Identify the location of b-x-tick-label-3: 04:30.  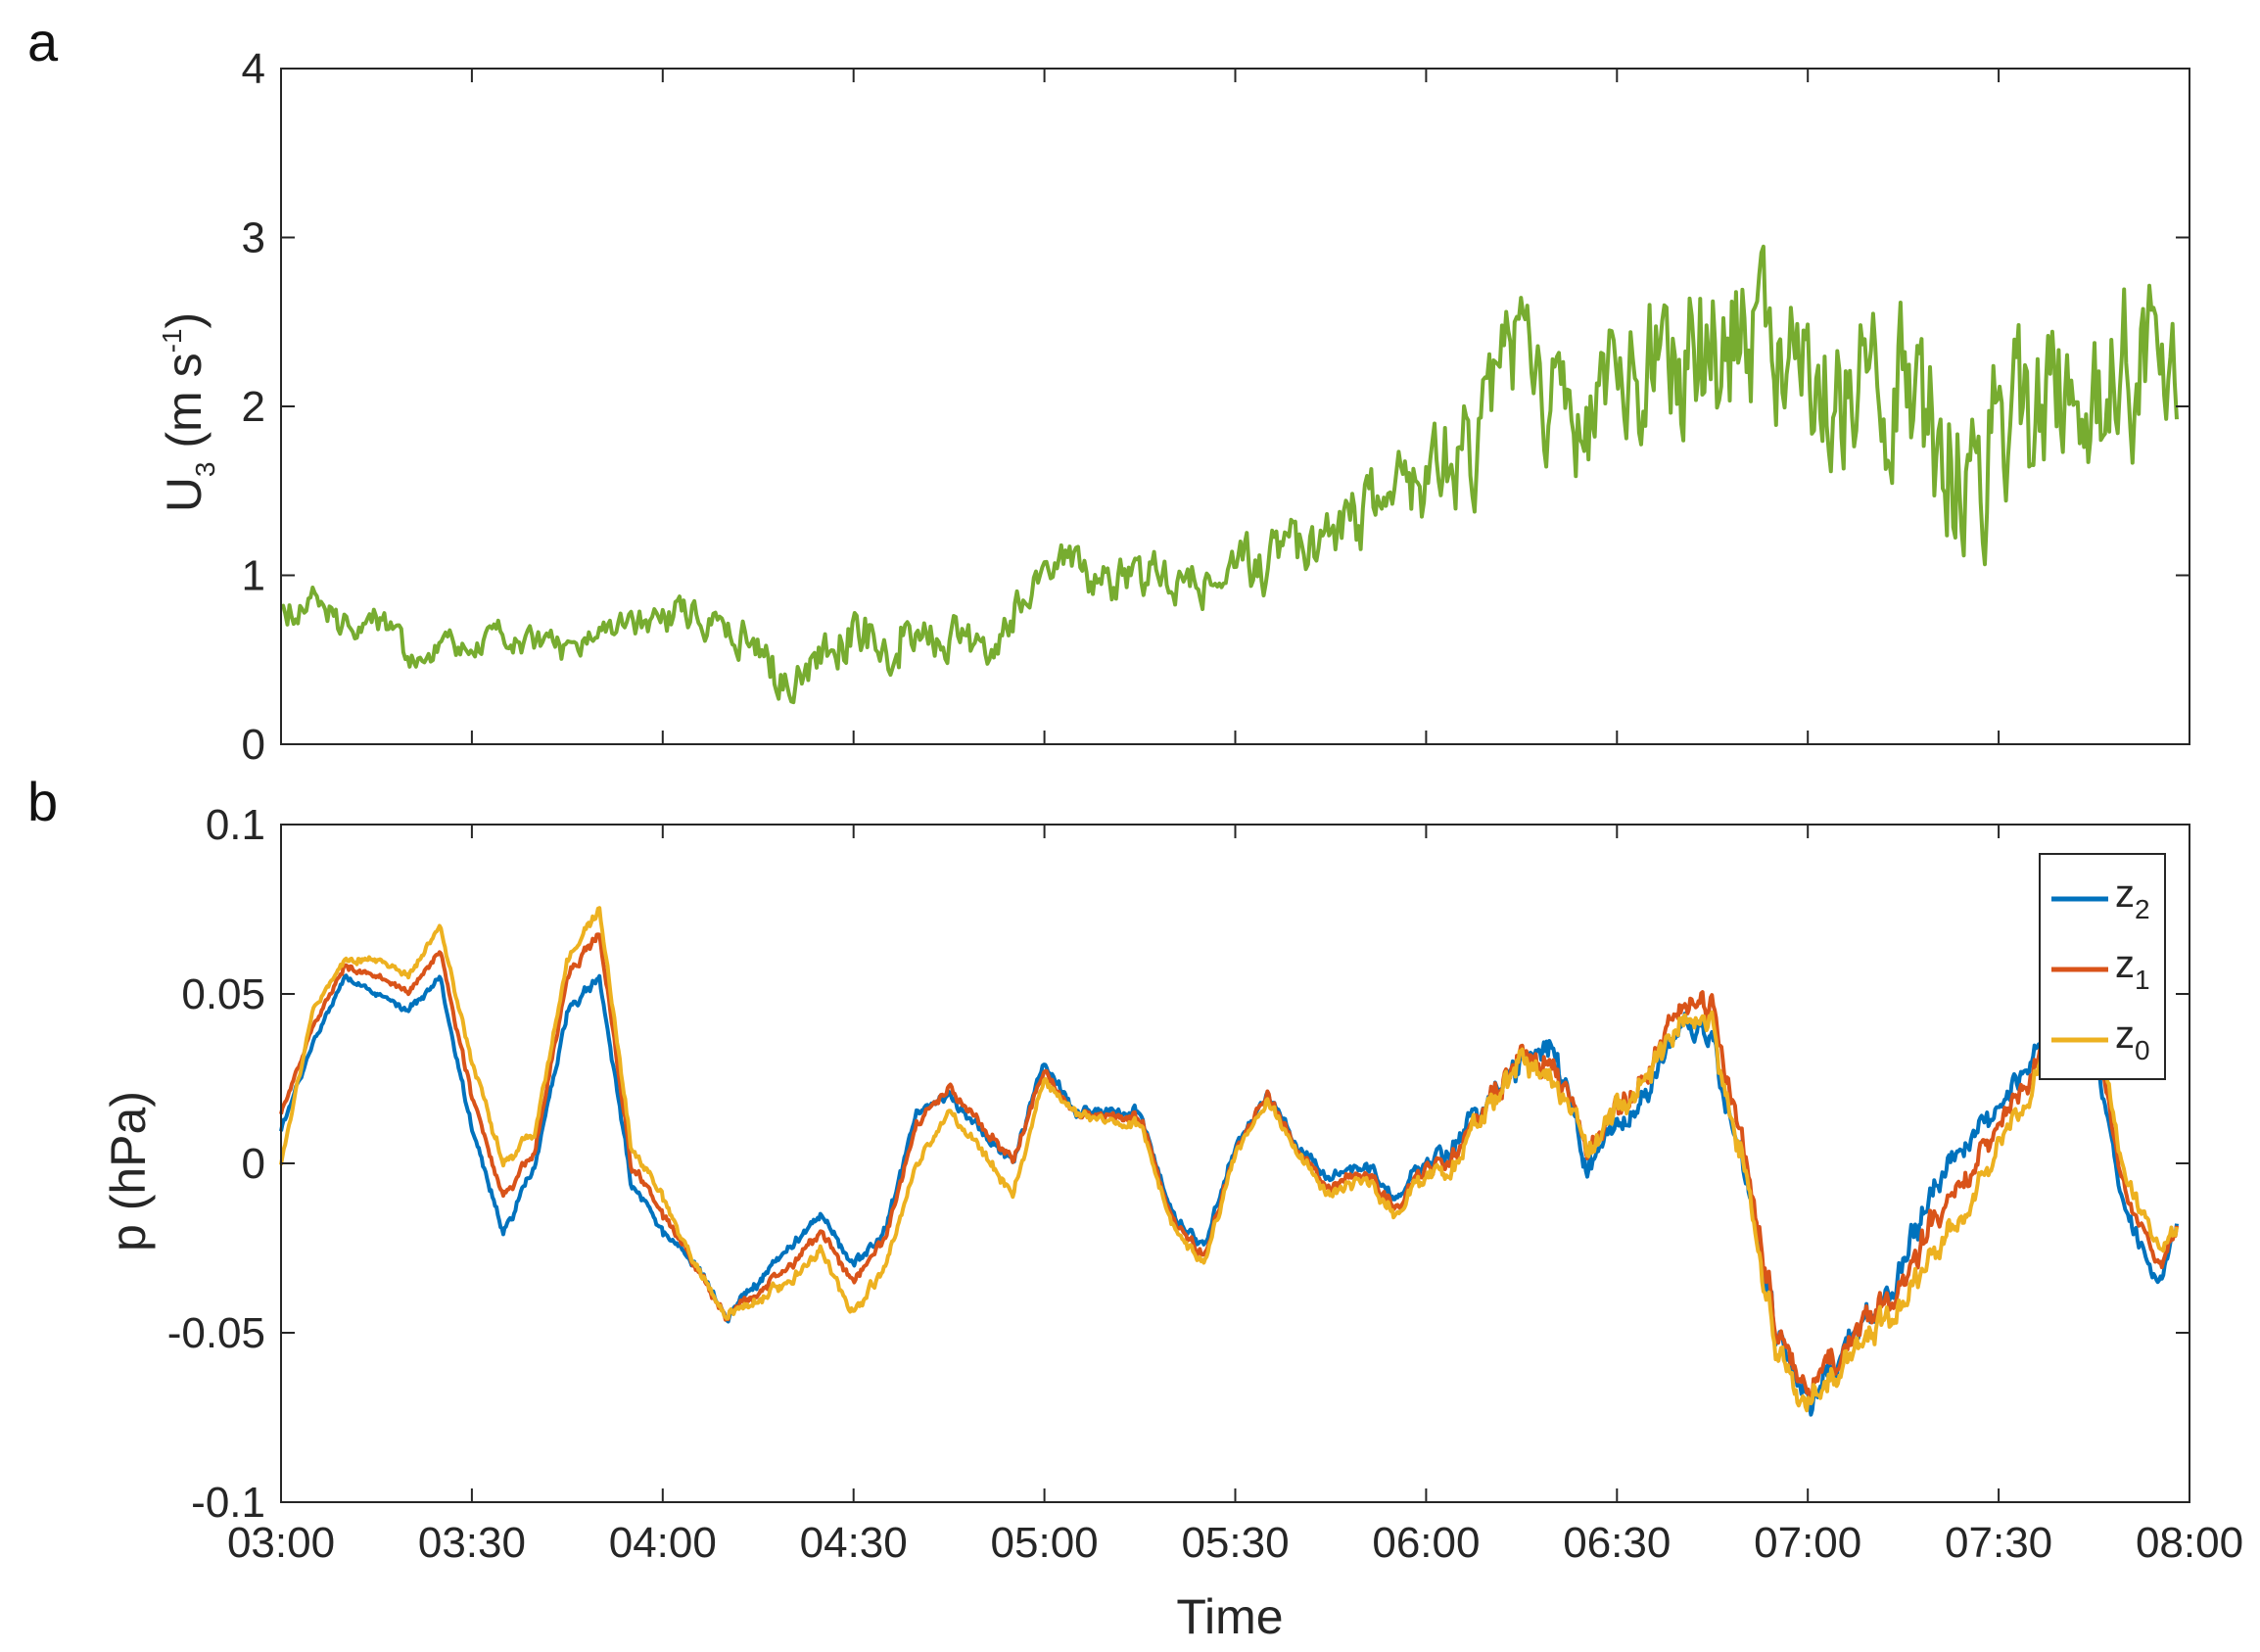
(854, 1543).